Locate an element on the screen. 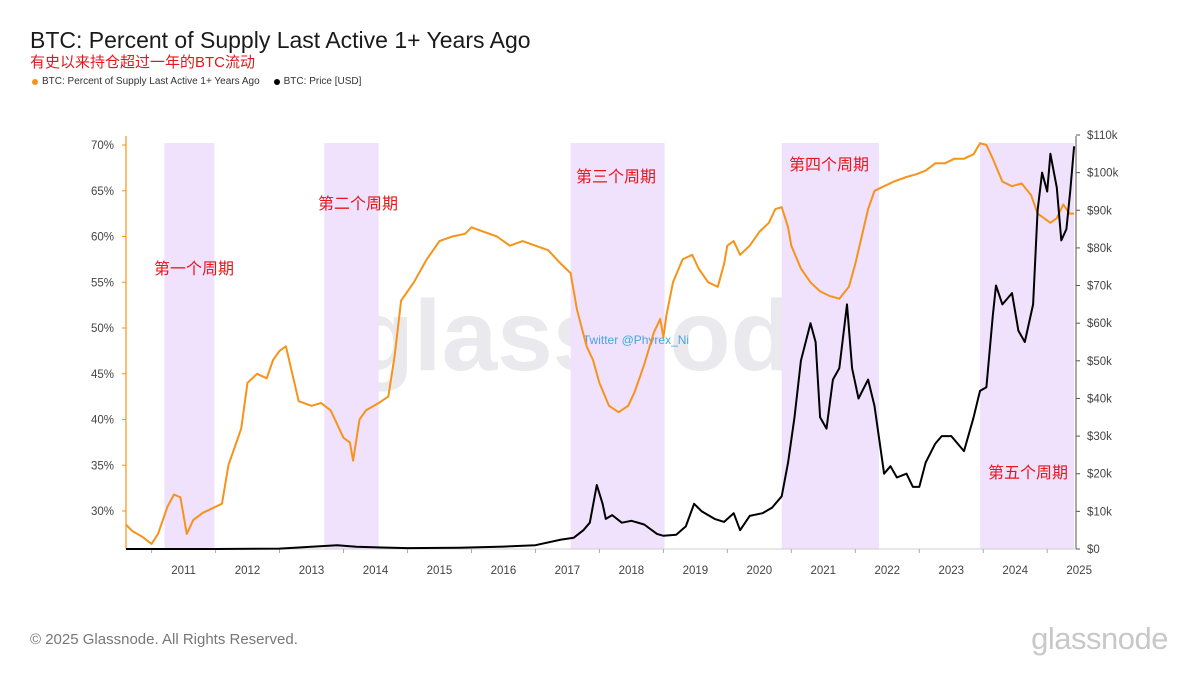 This screenshot has width=1200, height=675. region-label-5: 第五个周期 is located at coordinates (1028, 473).